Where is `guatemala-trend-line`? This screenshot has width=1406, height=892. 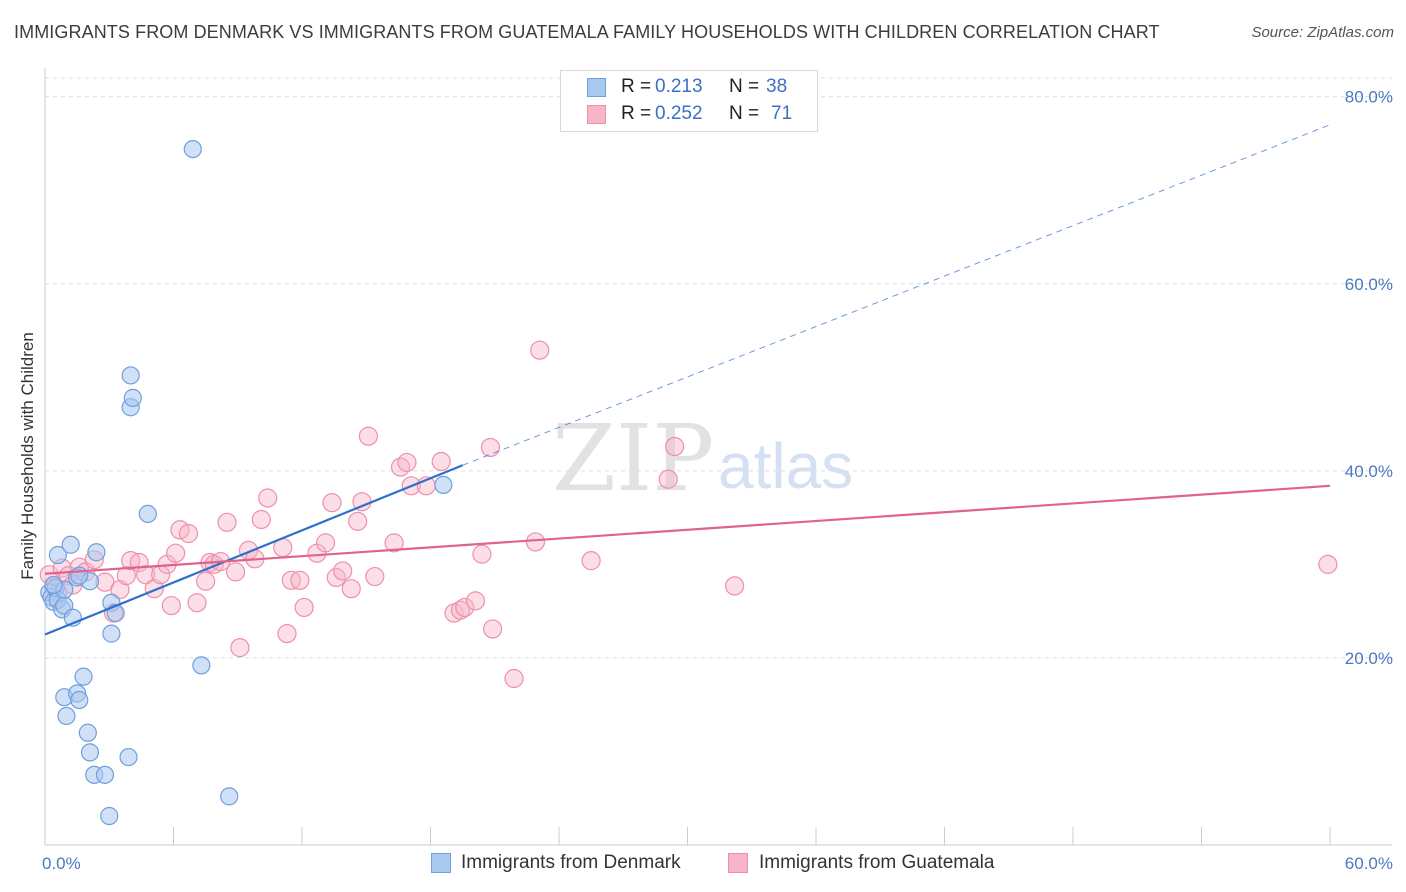 guatemala-trend-line is located at coordinates (687, 529).